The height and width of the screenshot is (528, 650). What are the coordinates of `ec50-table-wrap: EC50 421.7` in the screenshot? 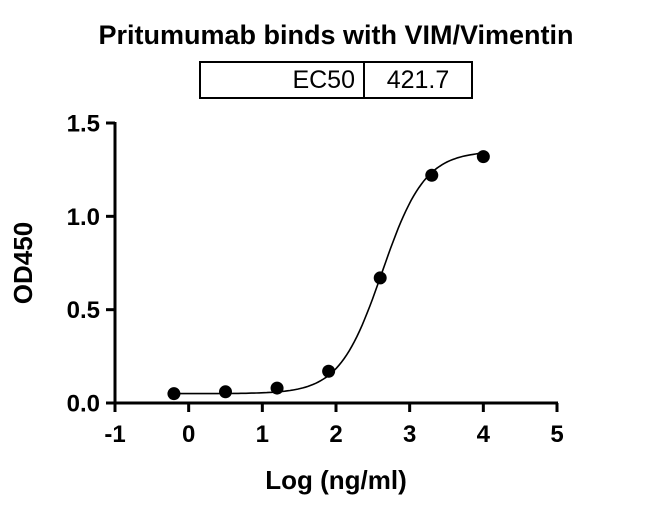 It's located at (336, 80).